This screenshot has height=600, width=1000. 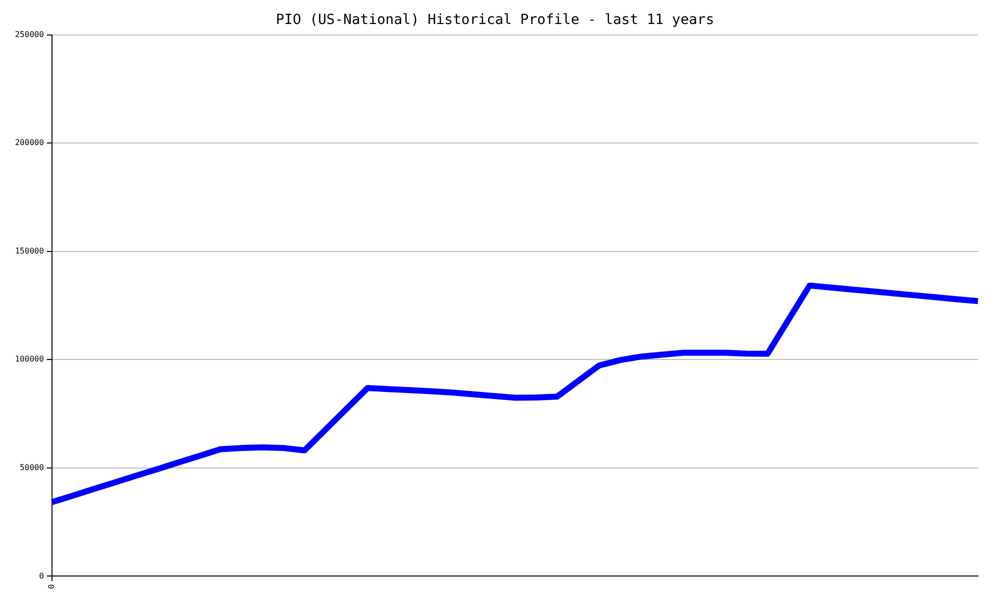 I want to click on chart-title: PIO (US-National) Historical Profile - last 11 years, so click(x=495, y=20).